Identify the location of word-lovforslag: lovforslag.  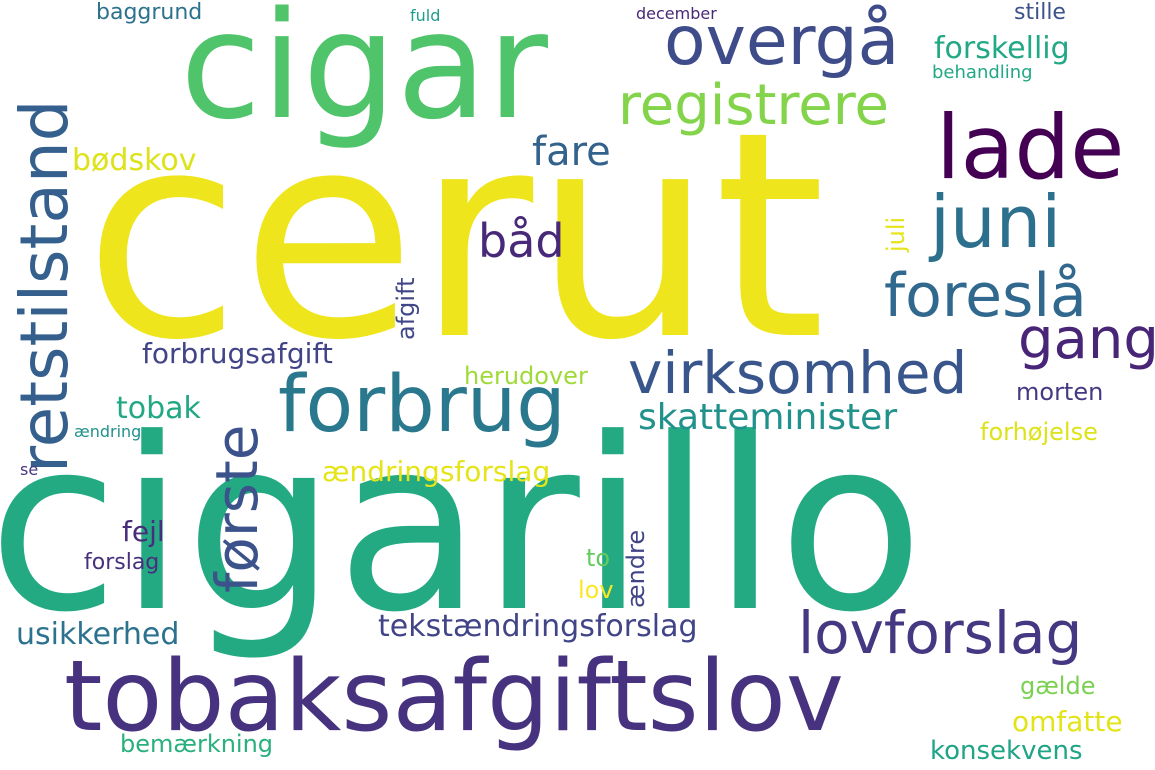
(940, 633).